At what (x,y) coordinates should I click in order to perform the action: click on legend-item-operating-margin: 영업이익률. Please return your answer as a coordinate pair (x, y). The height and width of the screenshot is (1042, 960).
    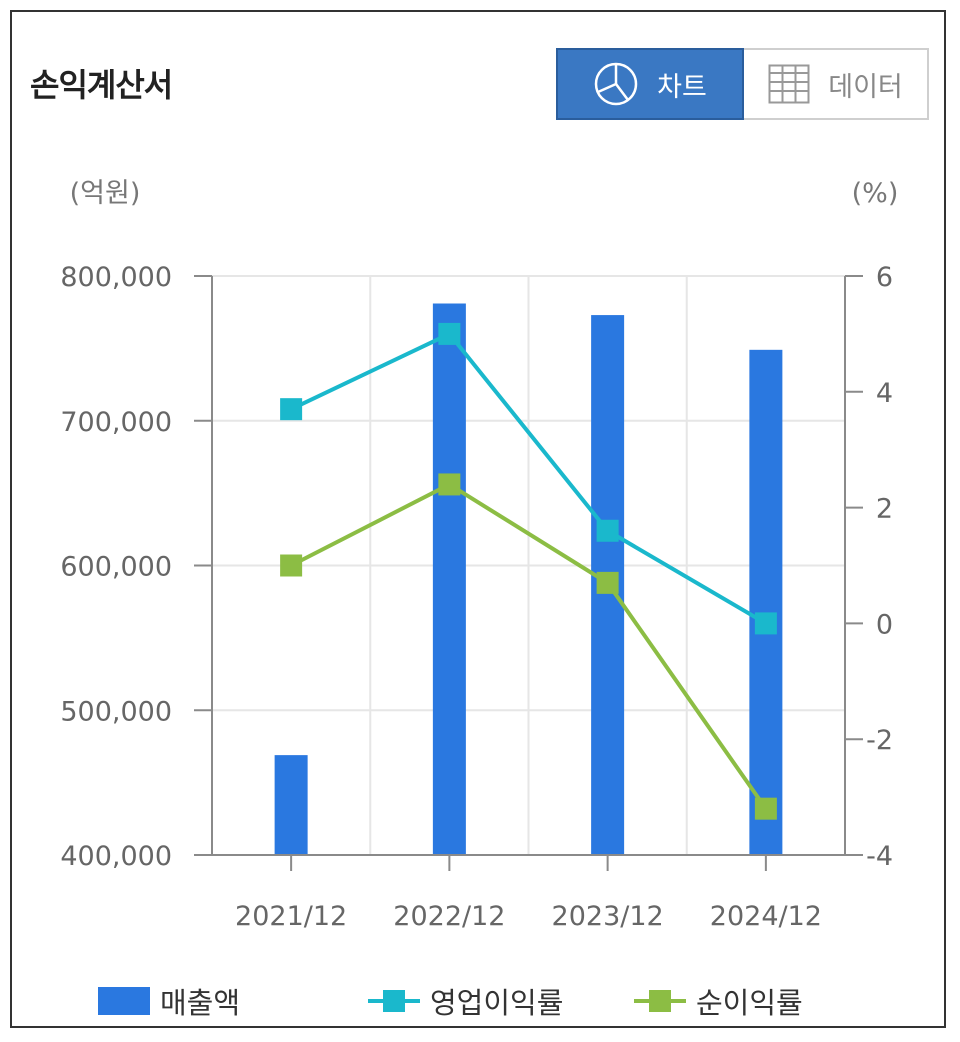
    Looking at the image, I should click on (465, 1001).